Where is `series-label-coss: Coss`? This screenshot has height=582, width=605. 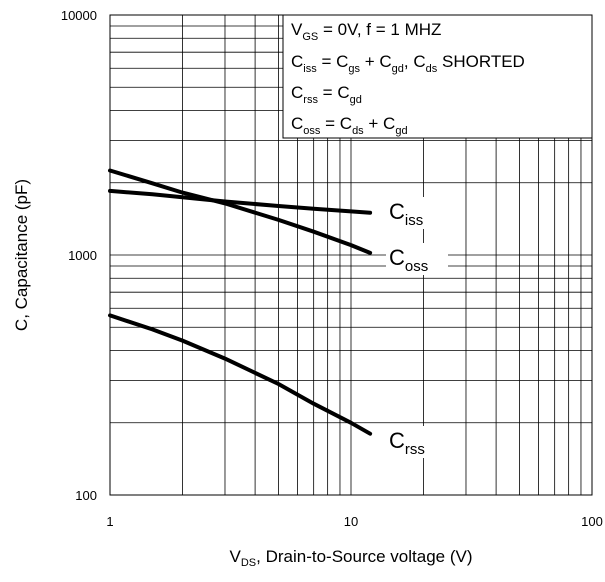 series-label-coss: Coss is located at coordinates (408, 260).